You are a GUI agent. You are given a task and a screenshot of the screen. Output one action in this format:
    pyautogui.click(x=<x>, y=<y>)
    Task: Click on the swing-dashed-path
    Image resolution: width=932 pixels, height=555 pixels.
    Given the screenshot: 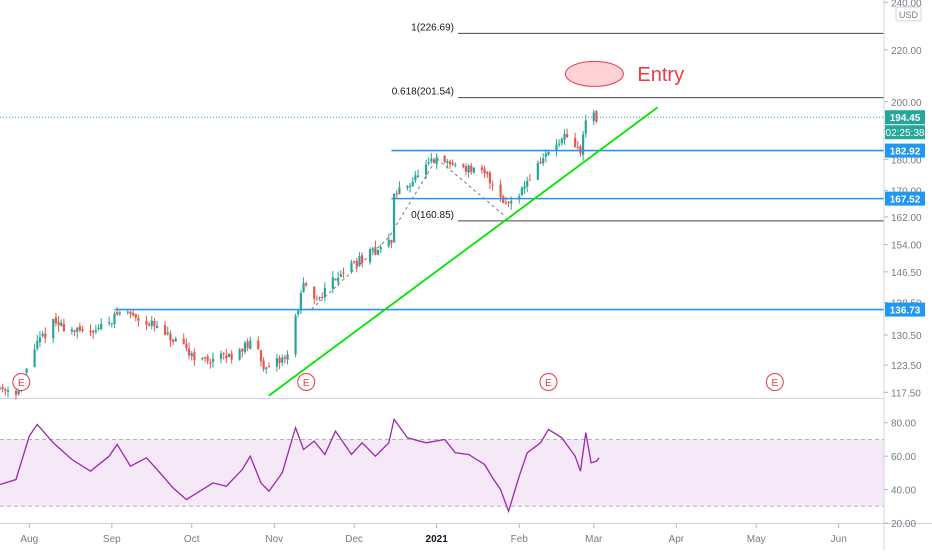 What is the action you would take?
    pyautogui.click(x=409, y=233)
    